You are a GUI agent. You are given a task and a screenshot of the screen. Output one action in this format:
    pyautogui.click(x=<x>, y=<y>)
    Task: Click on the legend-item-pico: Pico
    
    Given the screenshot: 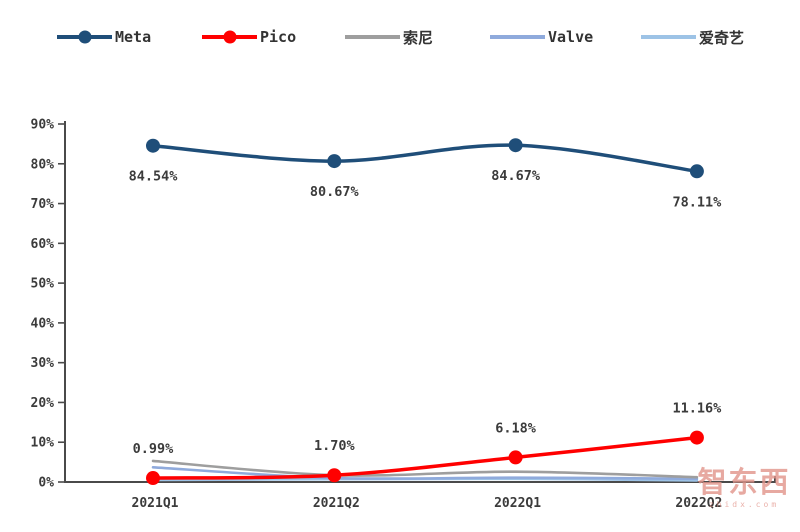 What is the action you would take?
    pyautogui.click(x=249, y=37)
    